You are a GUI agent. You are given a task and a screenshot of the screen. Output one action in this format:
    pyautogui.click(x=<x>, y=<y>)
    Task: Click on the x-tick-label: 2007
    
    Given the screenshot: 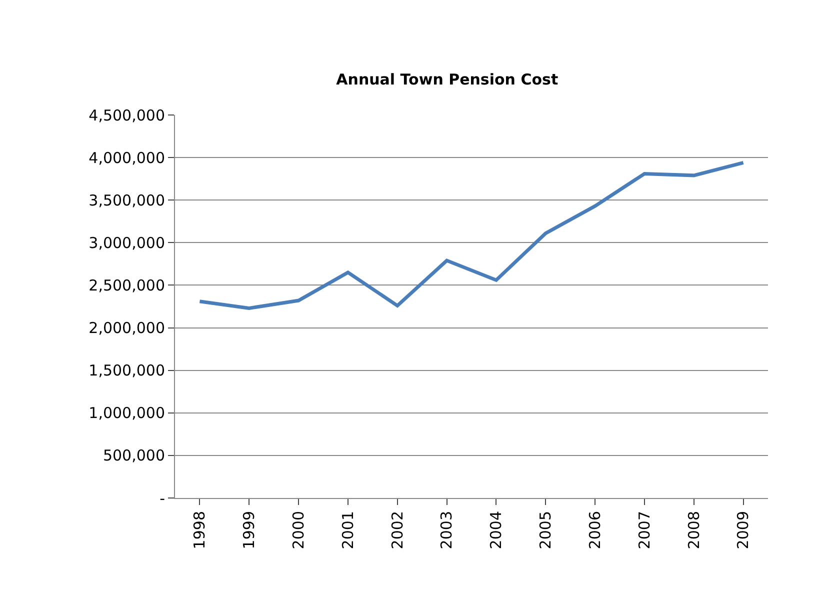 What is the action you would take?
    pyautogui.click(x=644, y=530)
    